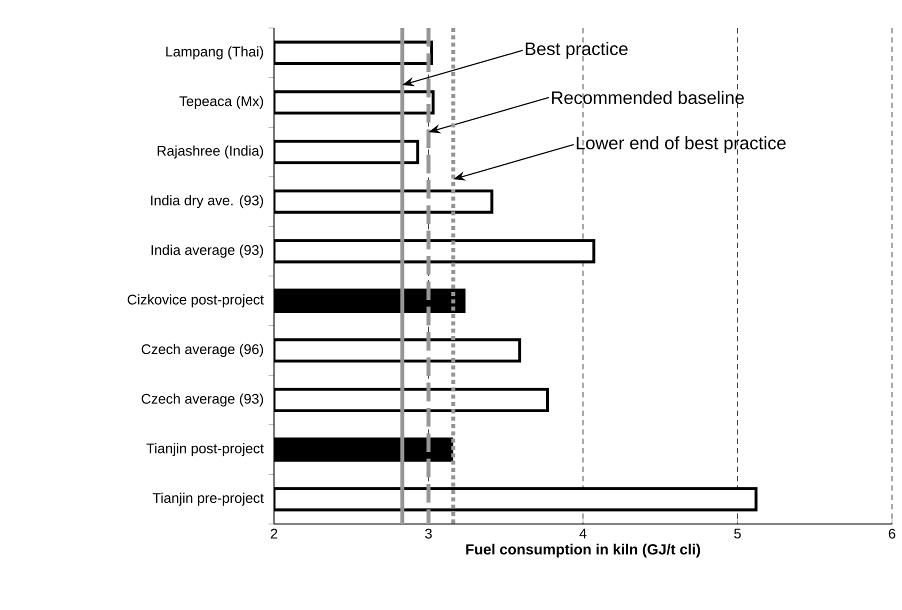 The image size is (902, 610). Describe the element at coordinates (215, 53) in the screenshot. I see `y-tick-label: Lampang (Thai)` at that location.